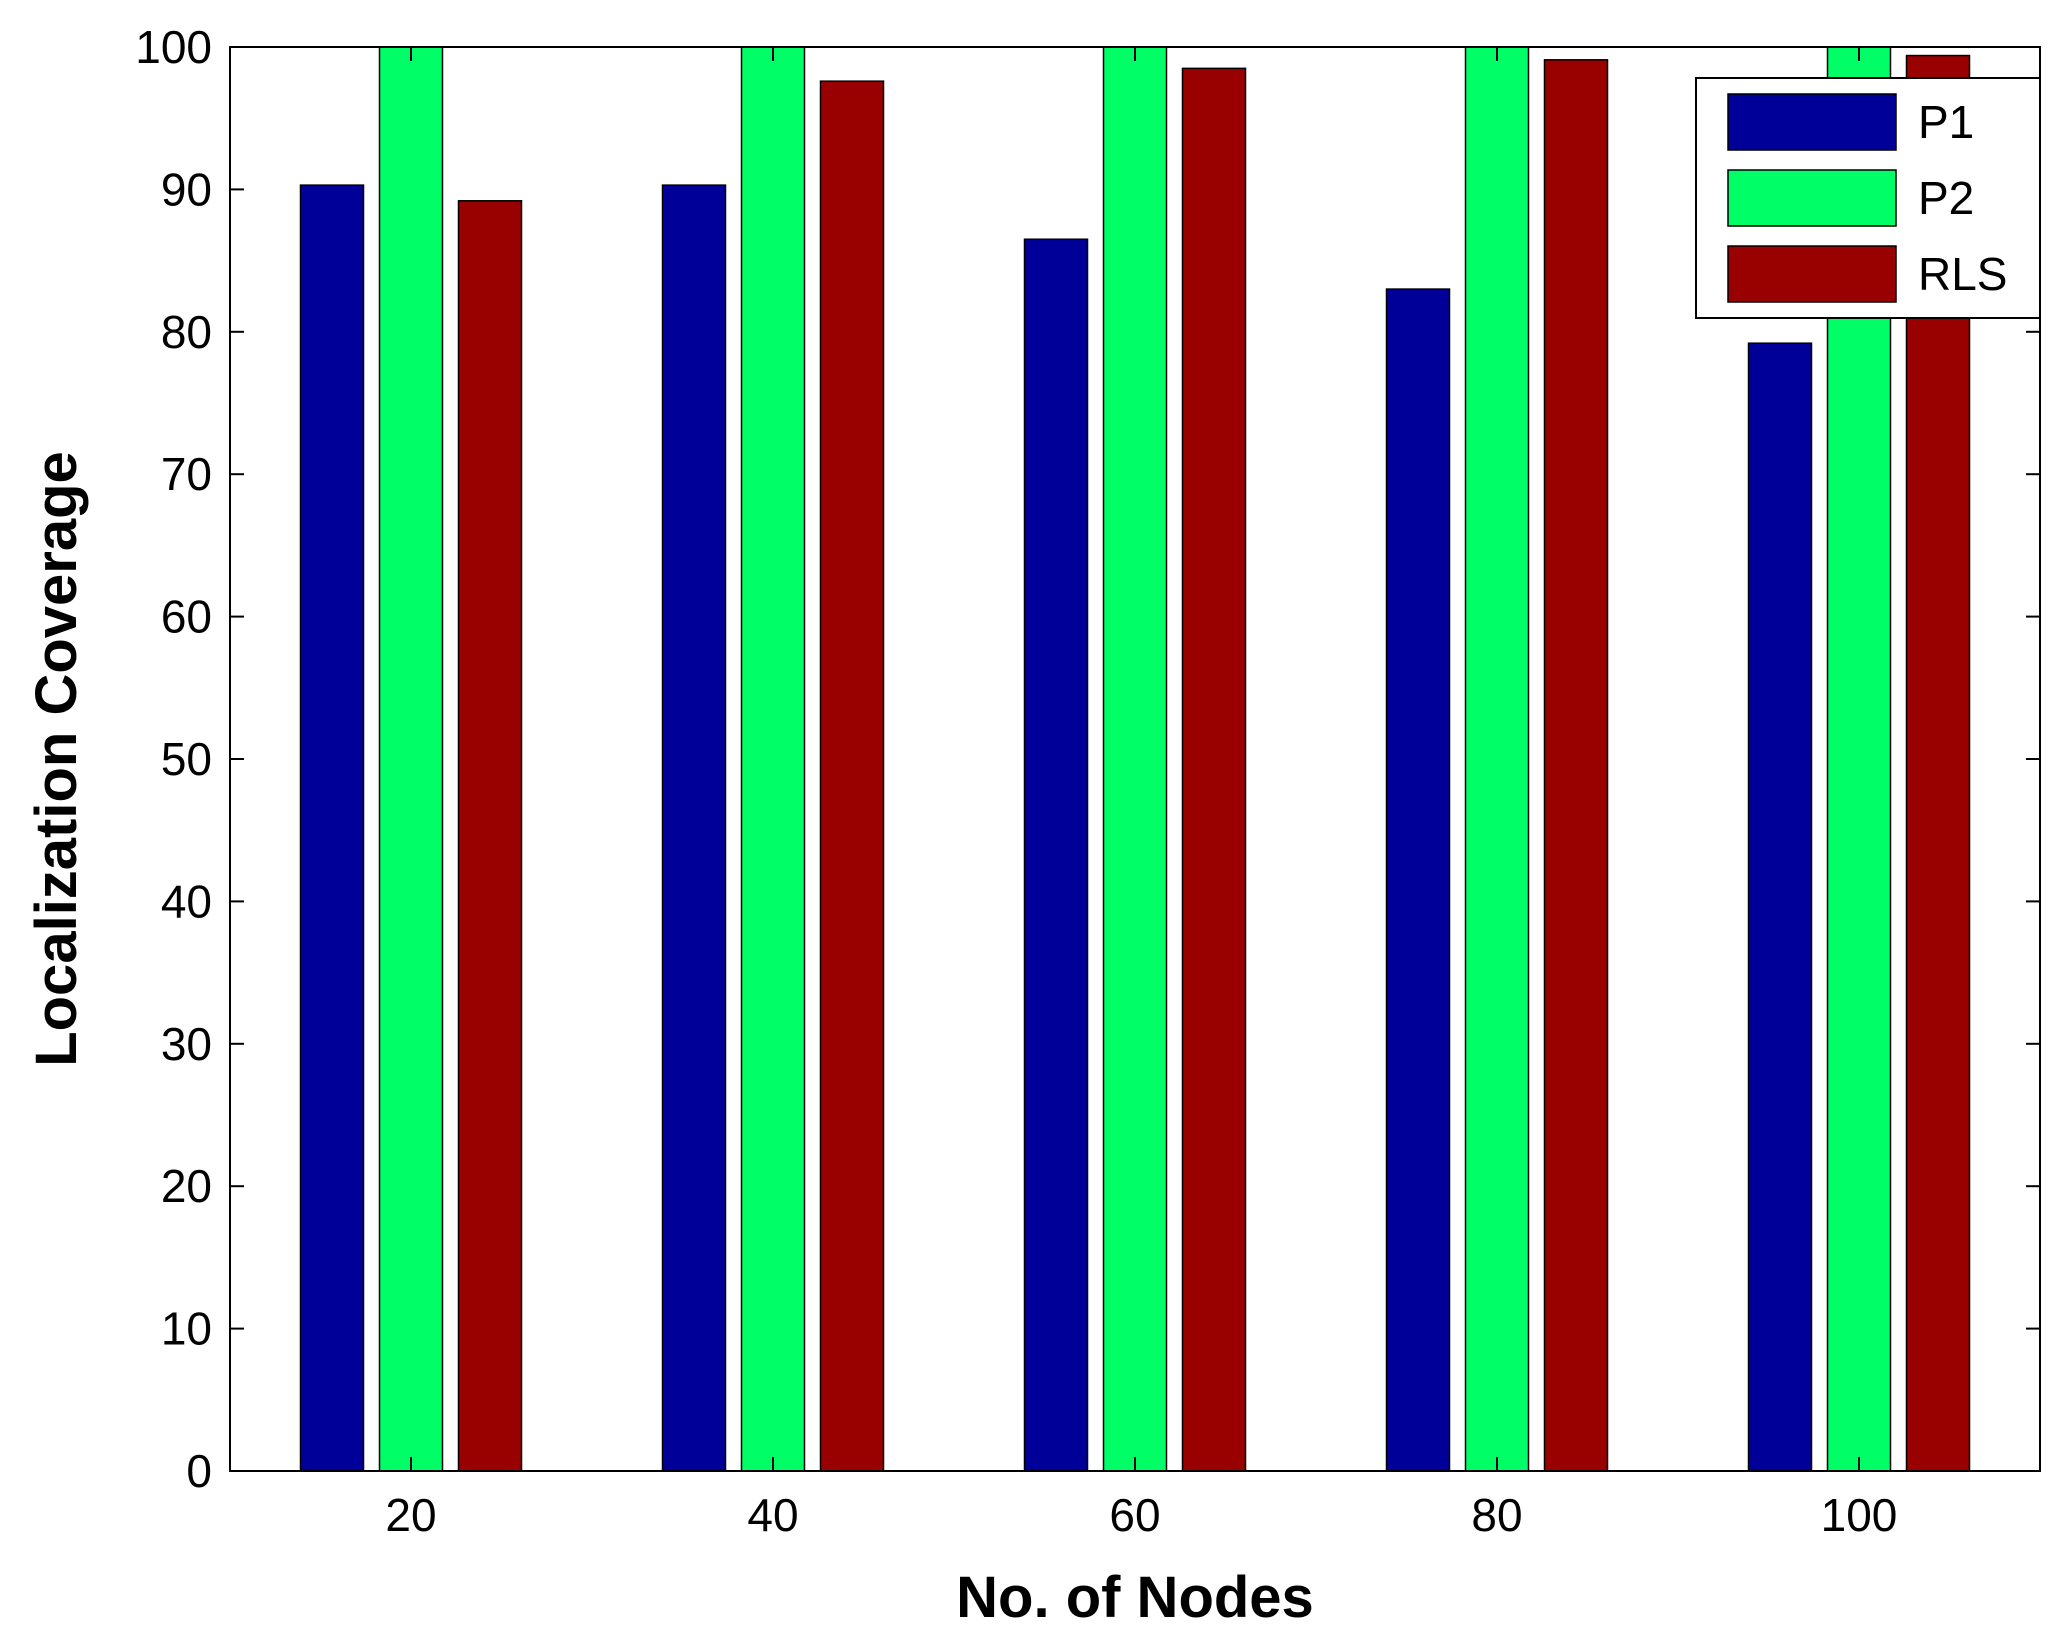 The width and height of the screenshot is (2056, 1636). I want to click on y-tick-label: 100, so click(173, 47).